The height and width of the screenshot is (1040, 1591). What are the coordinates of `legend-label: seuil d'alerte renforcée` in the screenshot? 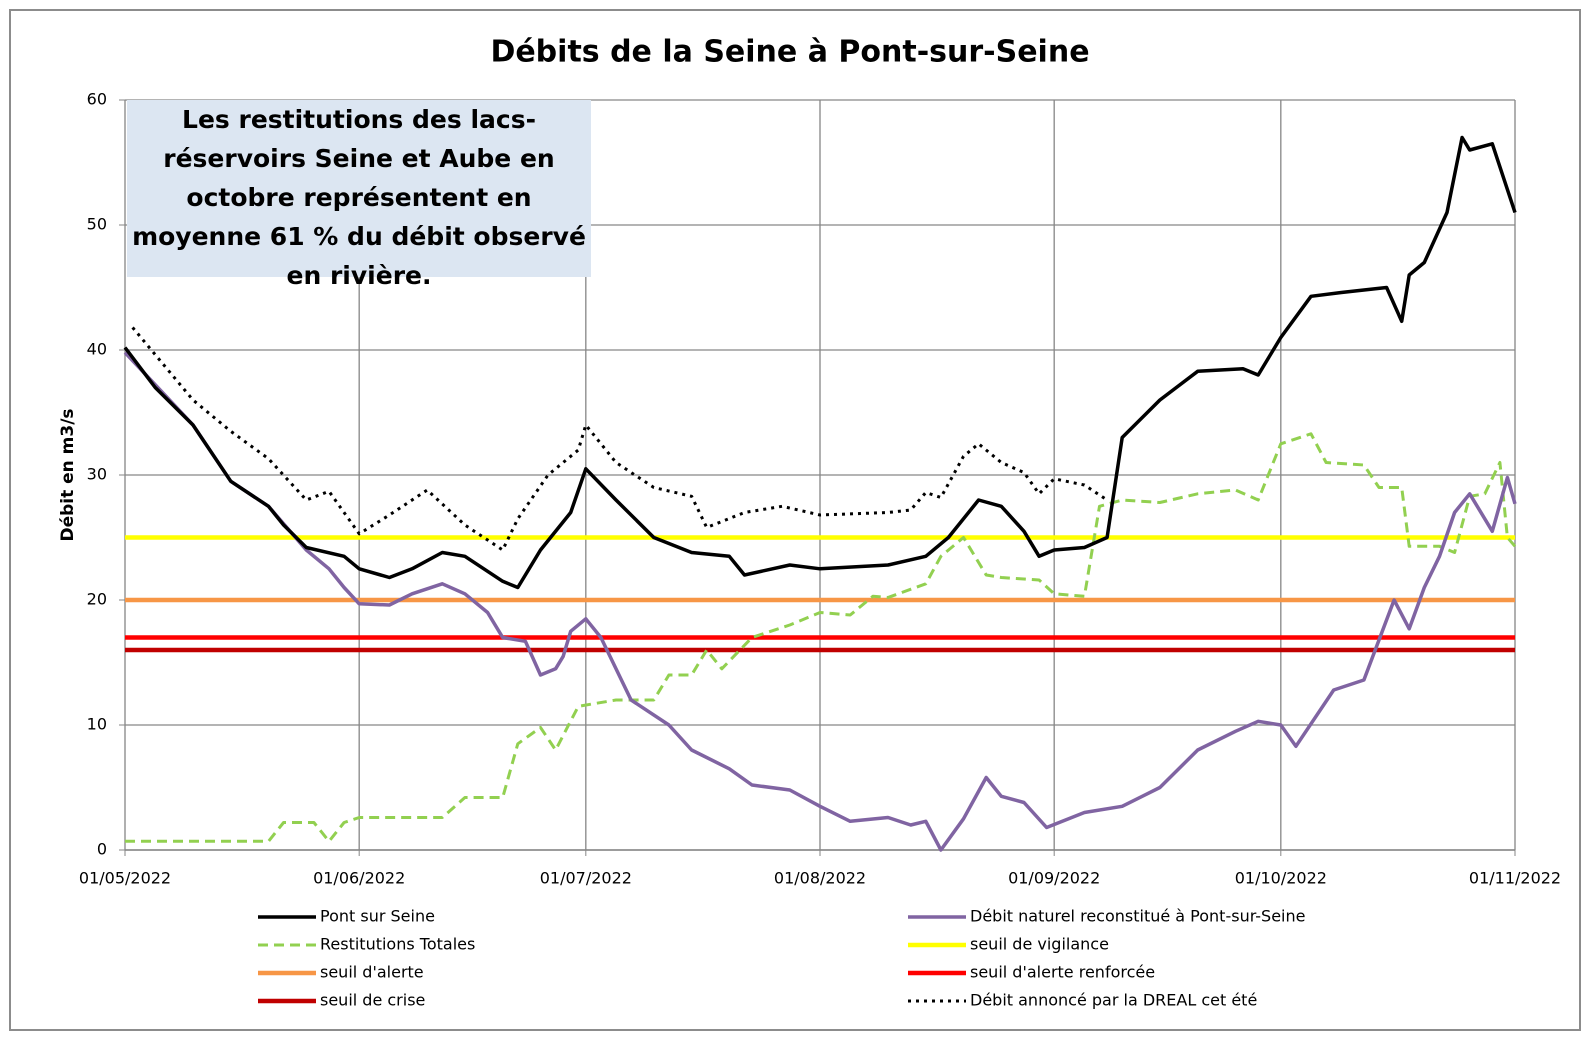 It's located at (1062, 972).